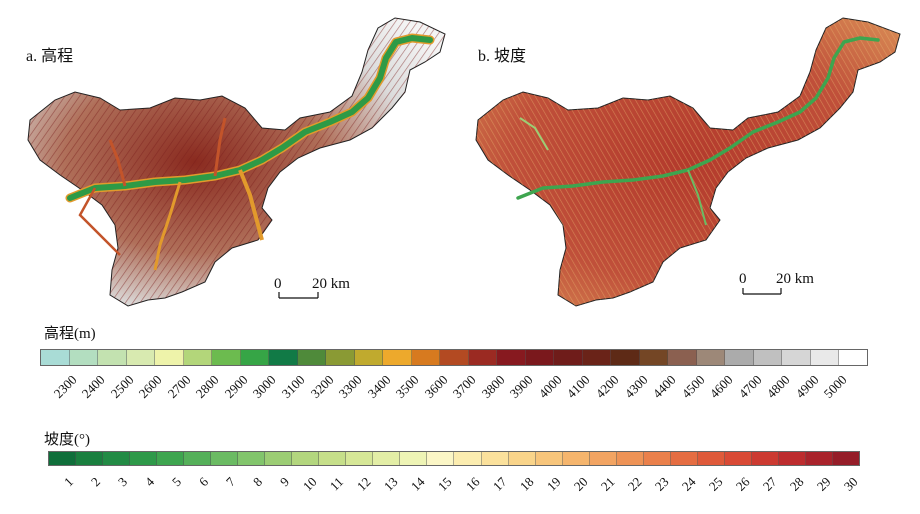 Image resolution: width=920 pixels, height=514 pixels. What do you see at coordinates (70, 334) in the screenshot?
I see `elevation-legend-title: 高程(m)` at bounding box center [70, 334].